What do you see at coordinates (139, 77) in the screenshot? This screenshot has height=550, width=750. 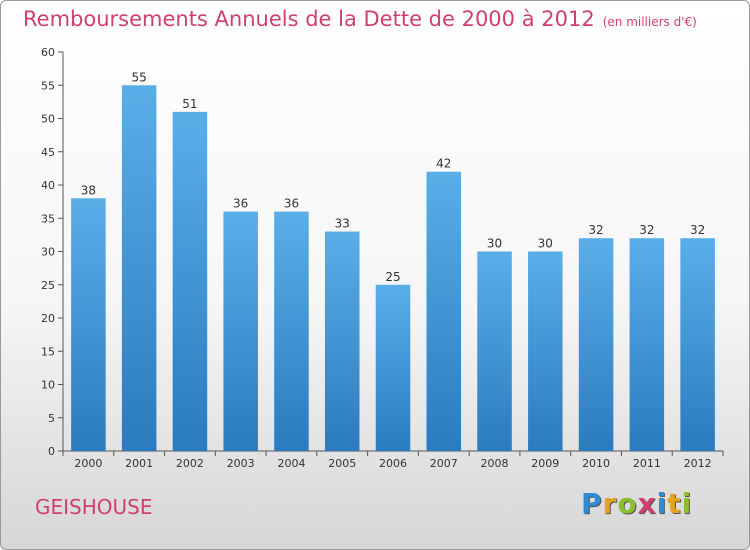 I see `bar-value-label: 55` at bounding box center [139, 77].